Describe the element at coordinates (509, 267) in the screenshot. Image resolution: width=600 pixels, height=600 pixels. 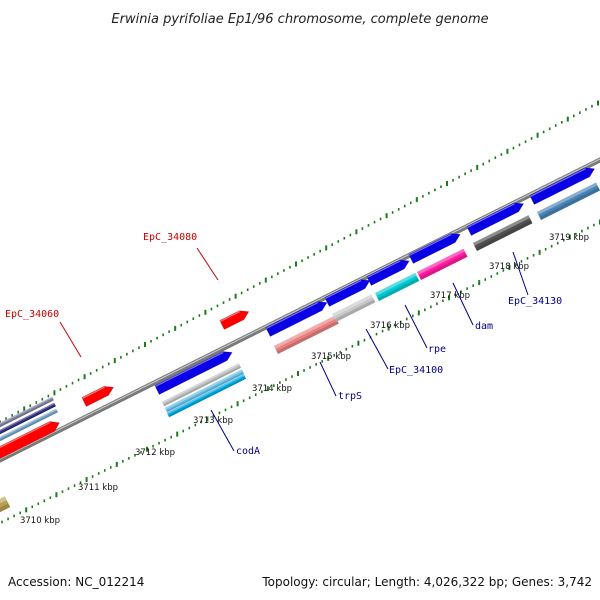
I see `scale-label: 3718 kbp` at that location.